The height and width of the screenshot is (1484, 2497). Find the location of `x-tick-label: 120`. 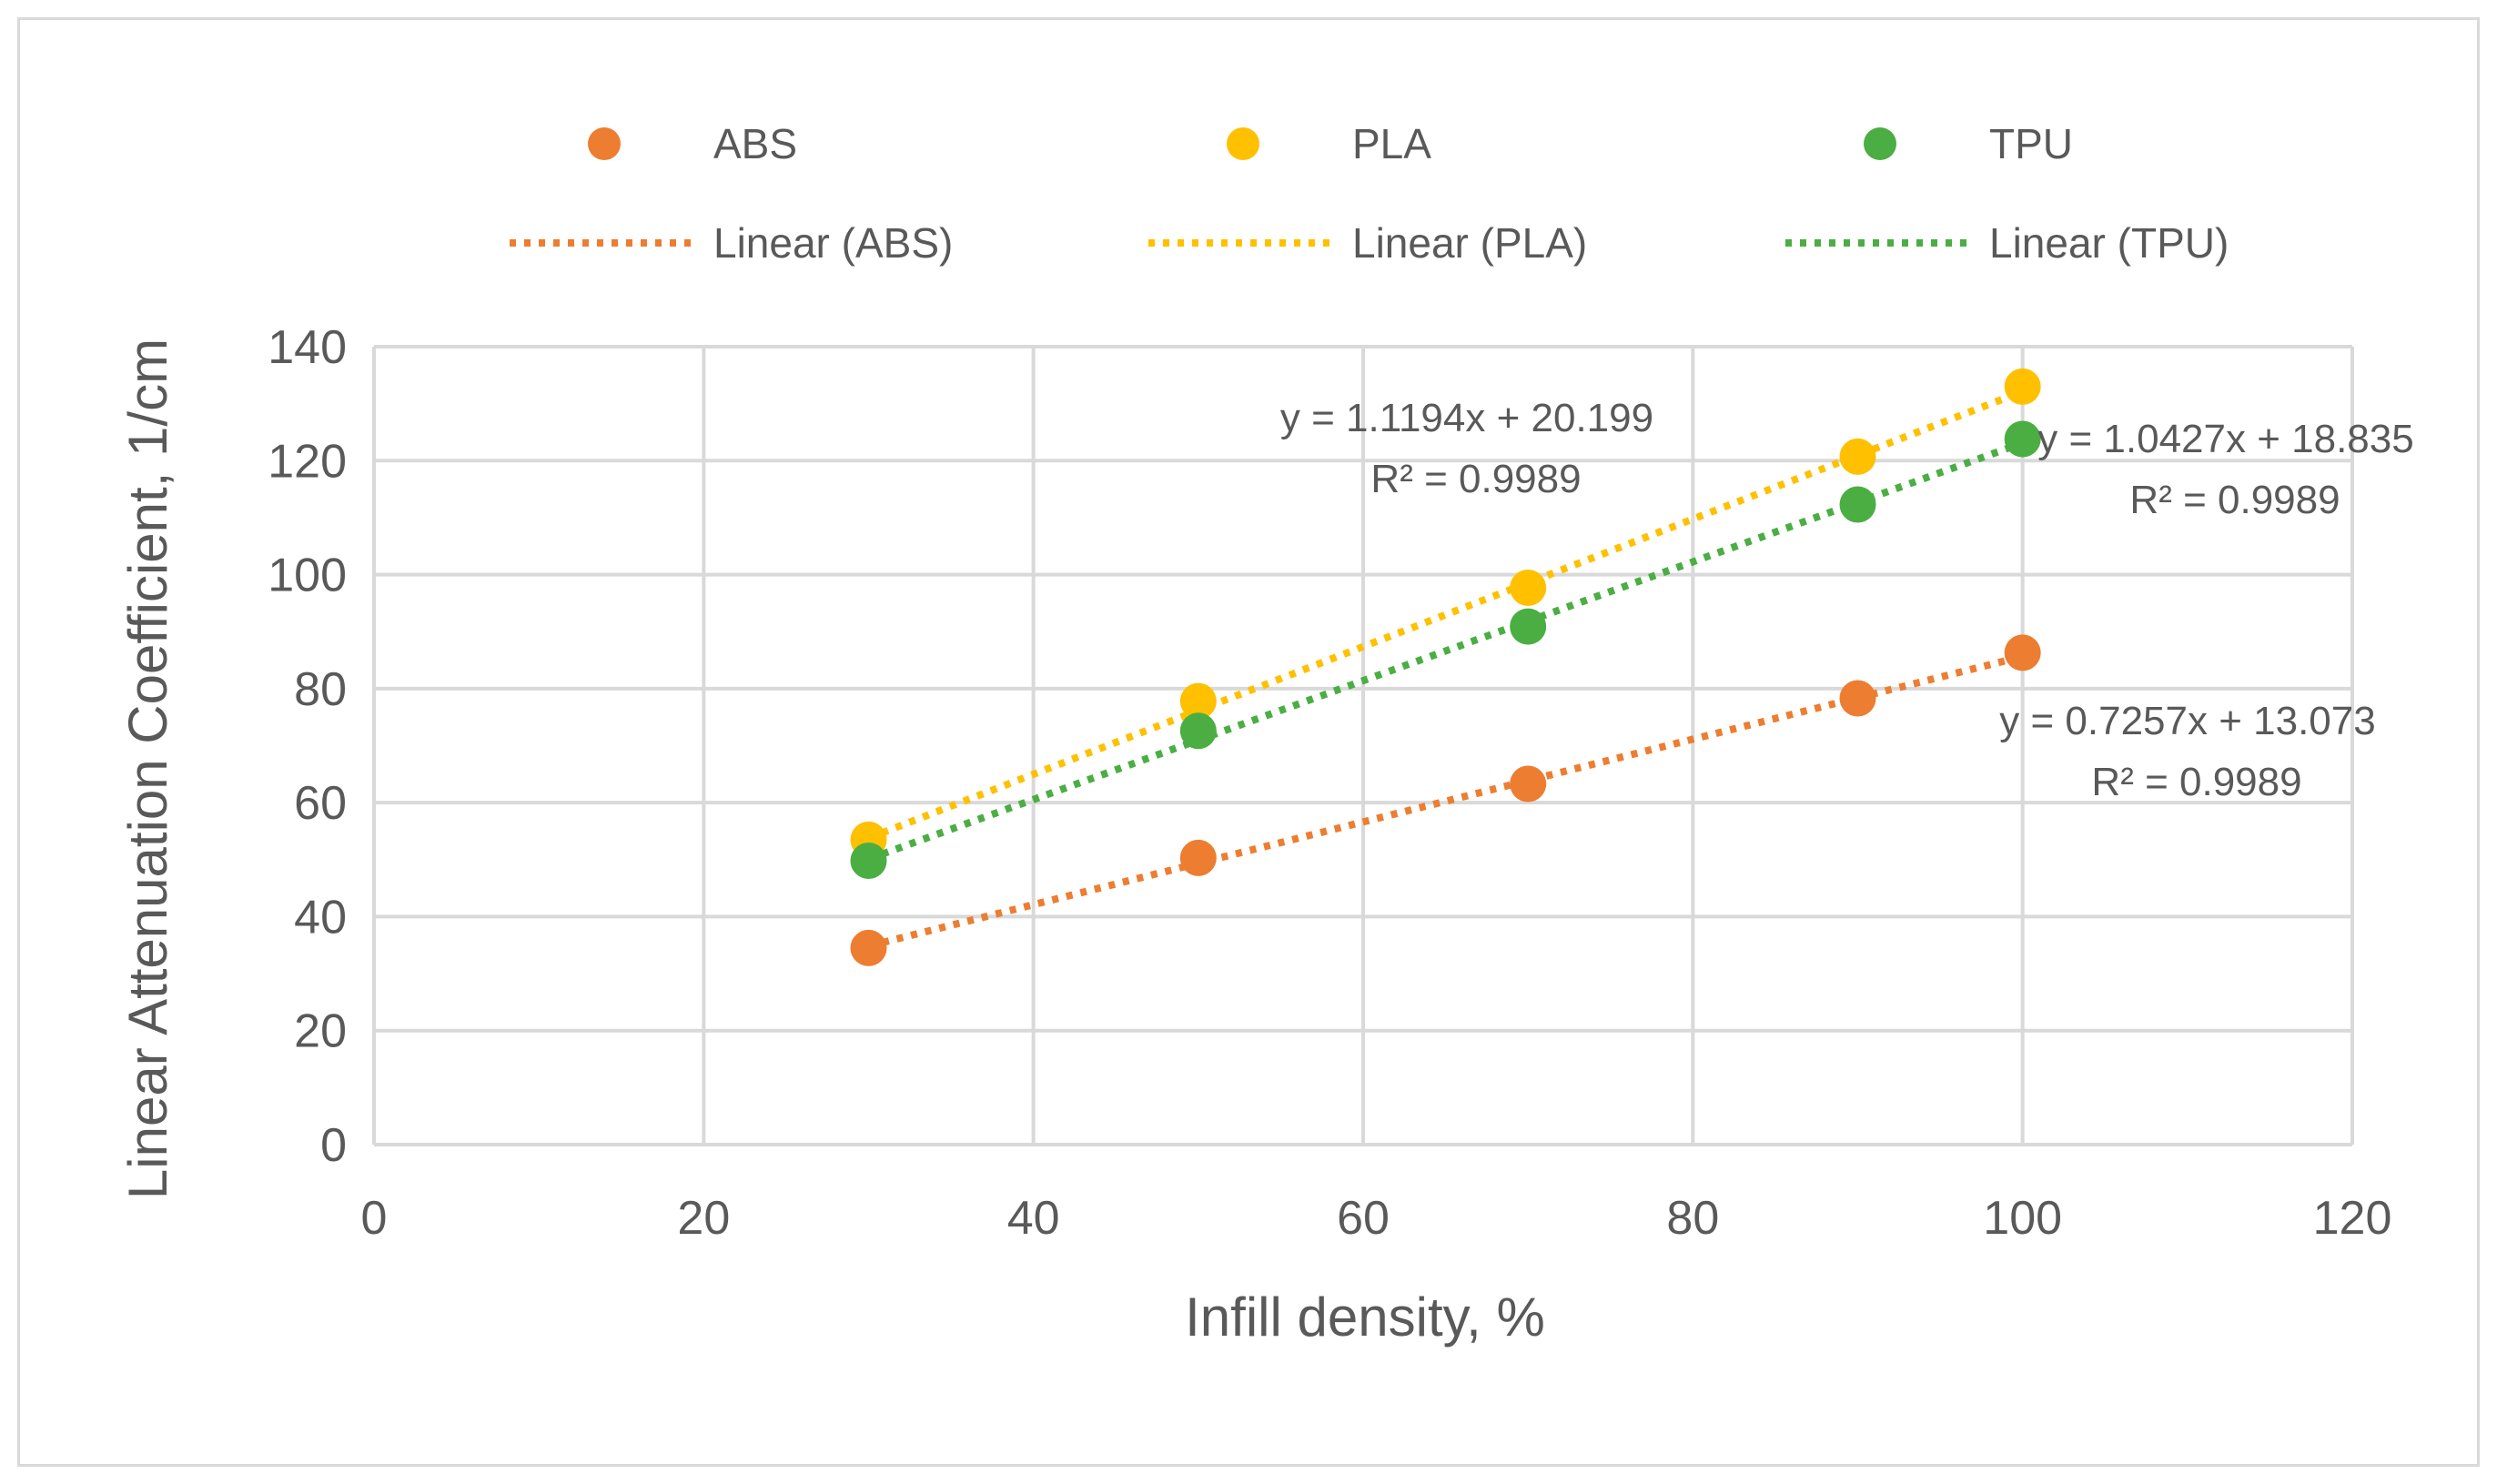

x-tick-label: 120 is located at coordinates (2352, 1218).